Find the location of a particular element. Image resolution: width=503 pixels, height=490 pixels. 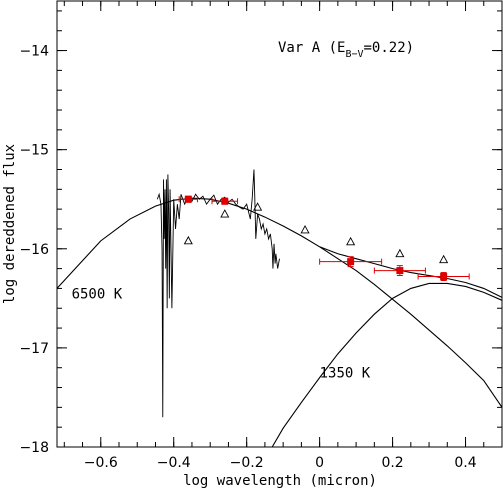

y-tick-label: −16 is located at coordinates (34, 250).